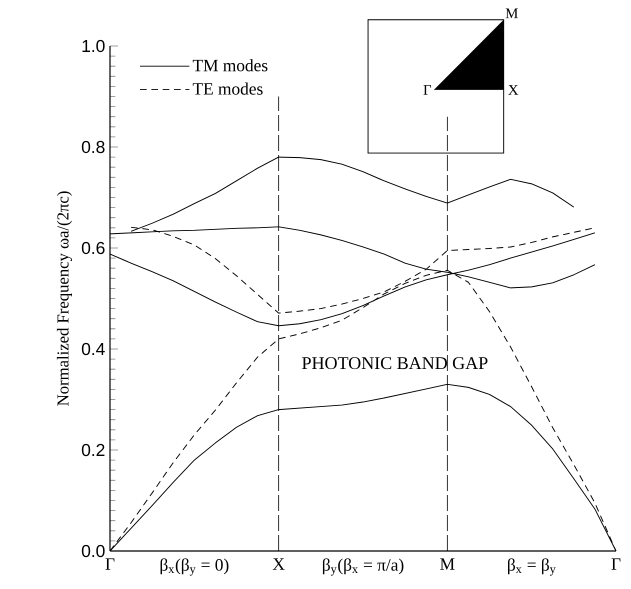 Image resolution: width=631 pixels, height=589 pixels. I want to click on legend-label: TM modes, so click(230, 65).